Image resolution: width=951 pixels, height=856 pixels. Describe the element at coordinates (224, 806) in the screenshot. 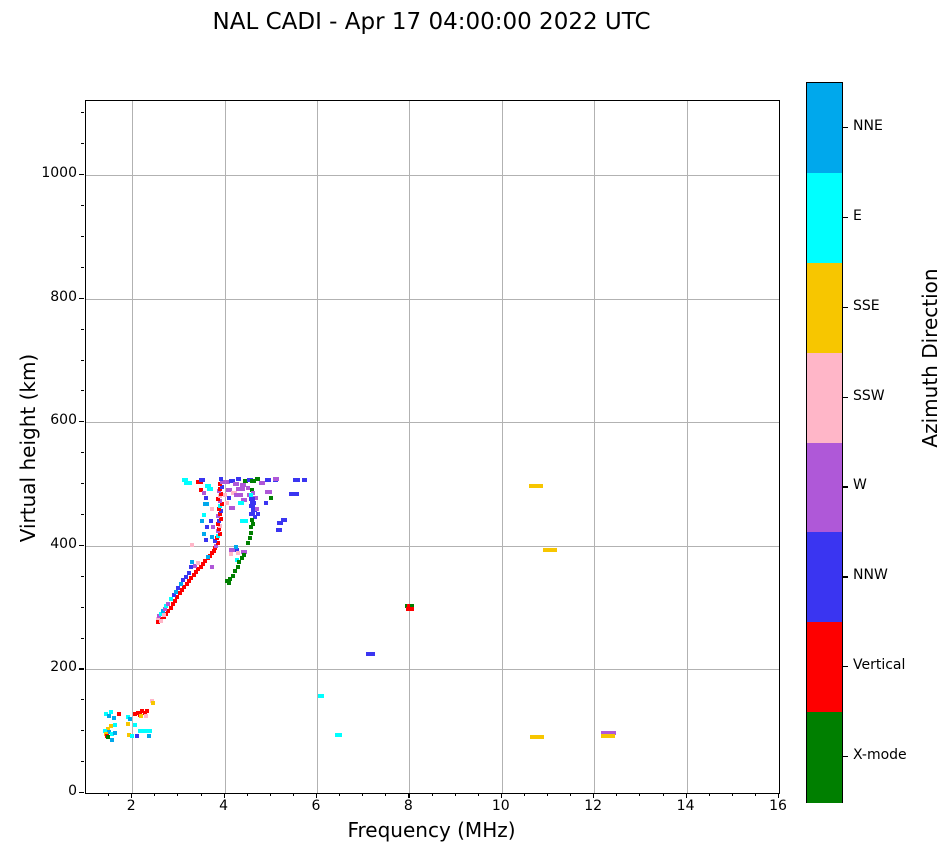

I see `x-tick-label: 4` at that location.